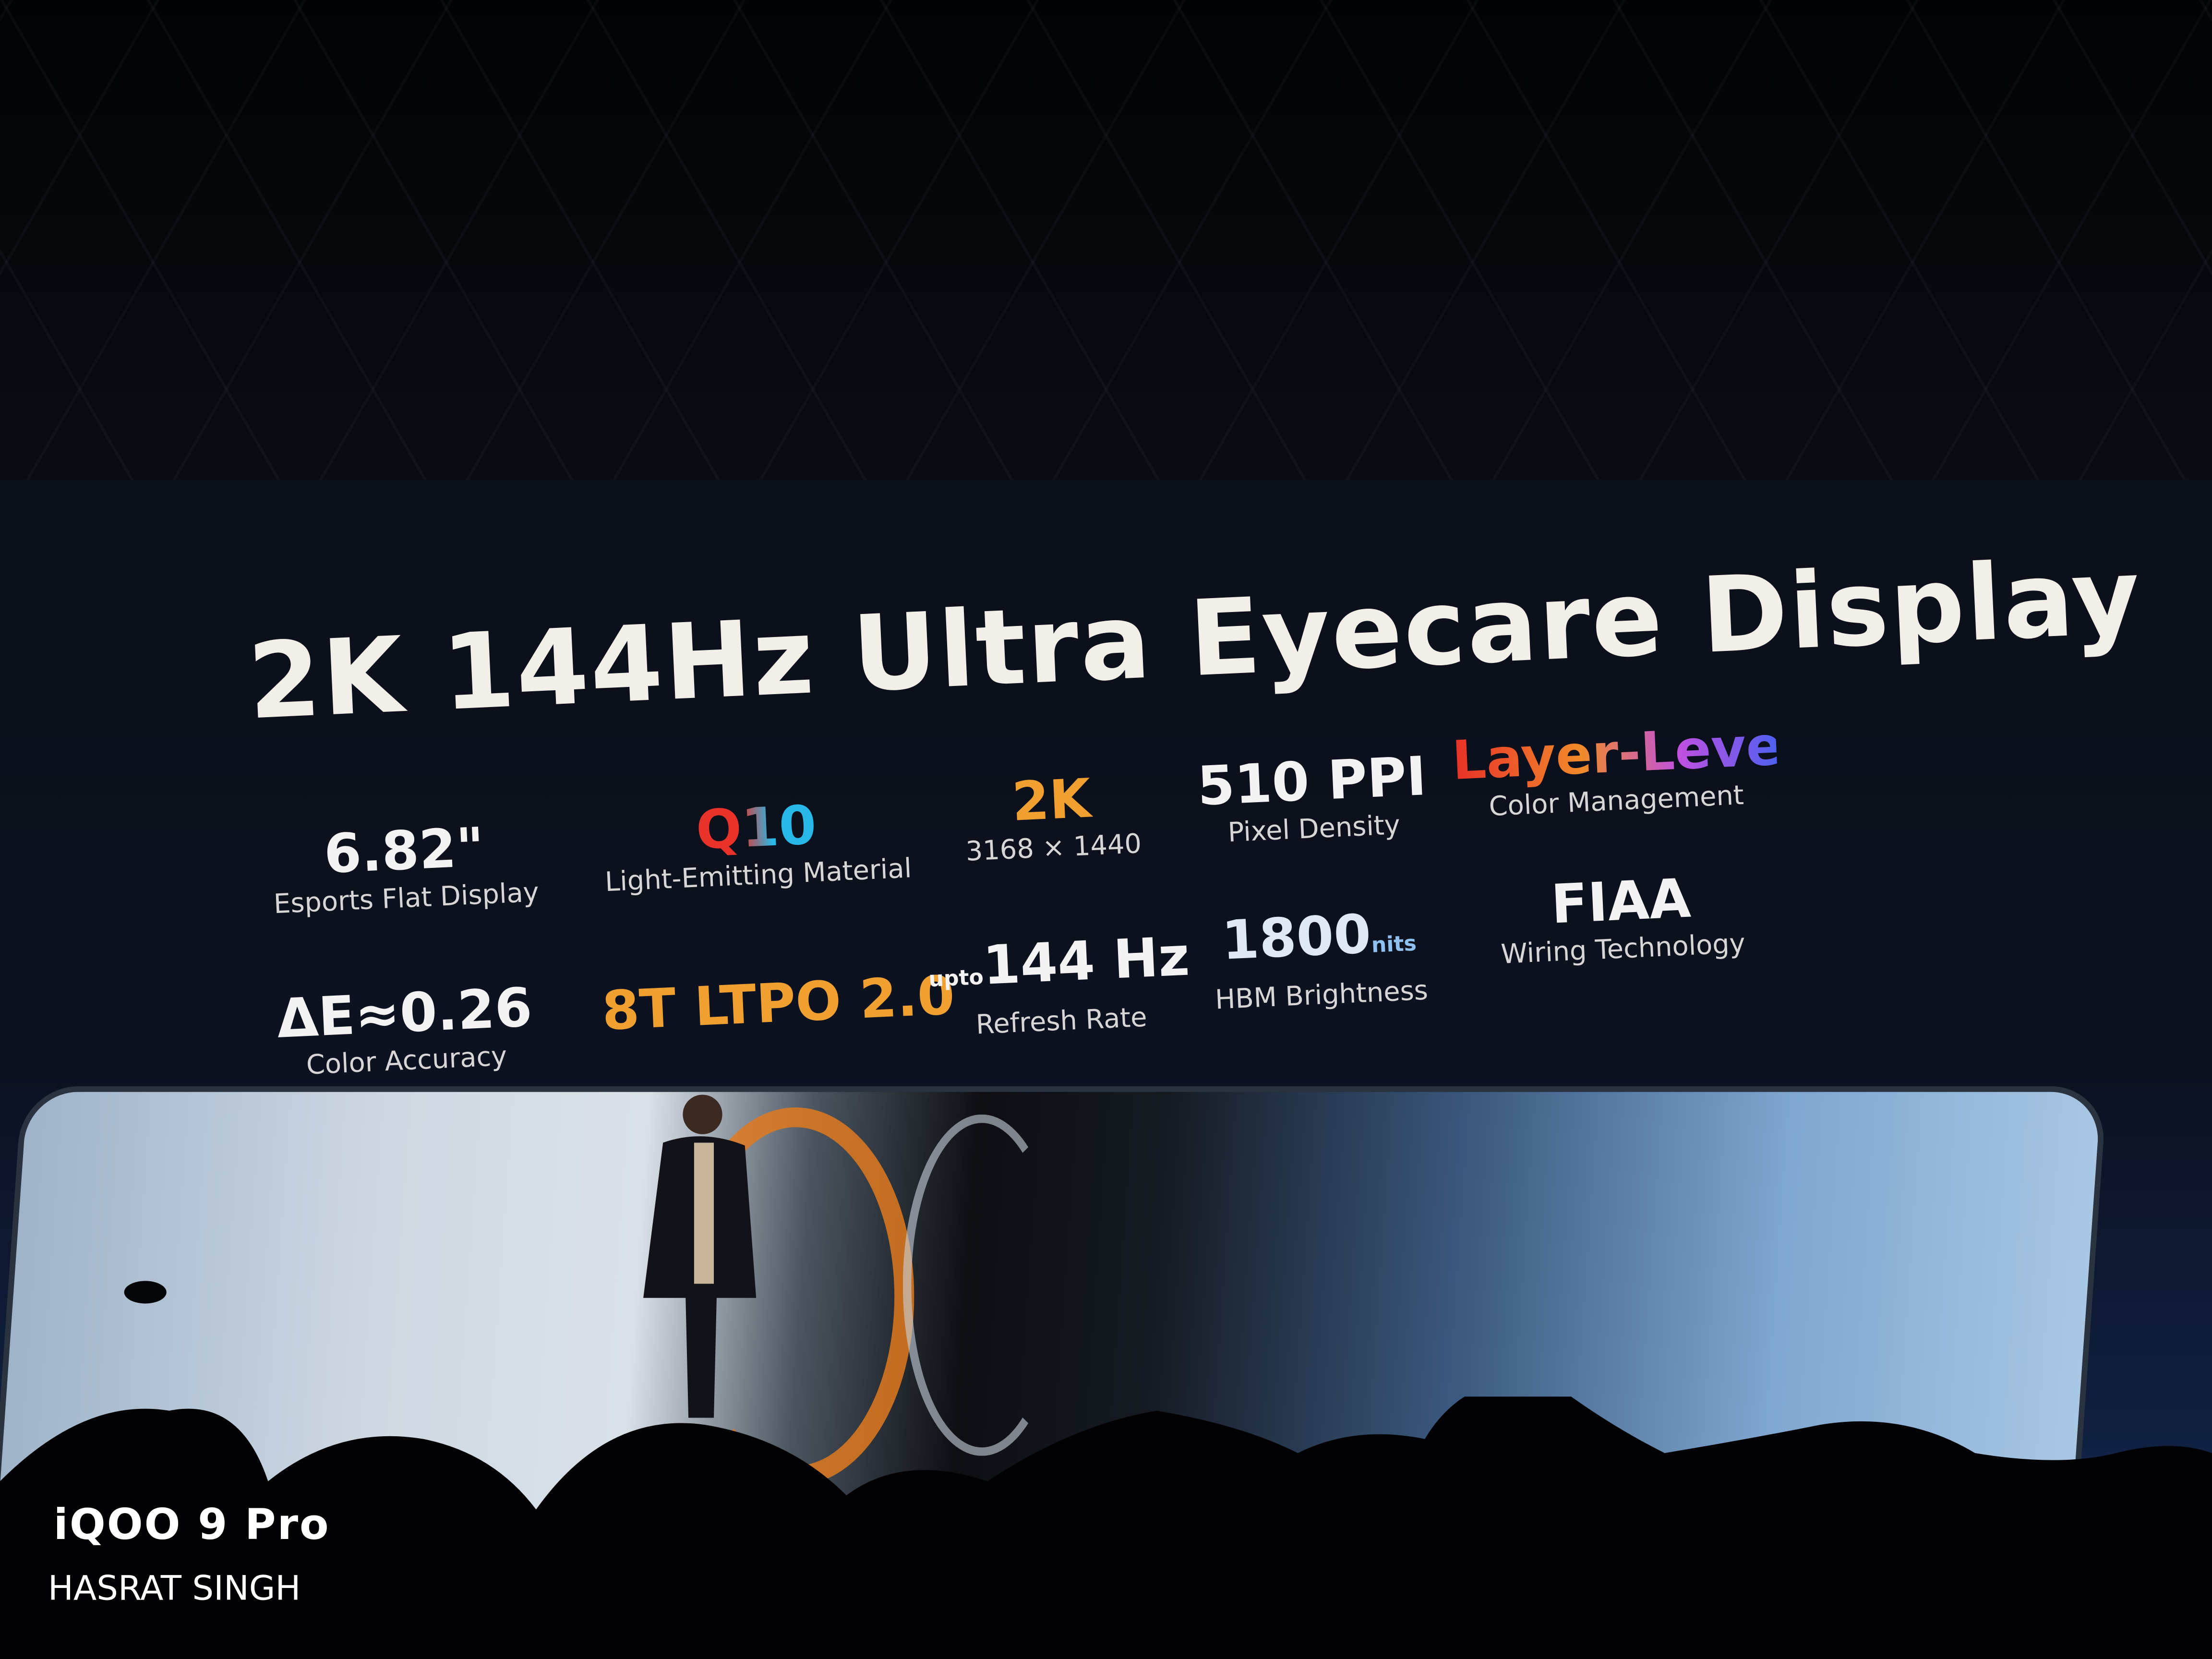 This screenshot has height=1659, width=2212. What do you see at coordinates (700, 1256) in the screenshot?
I see `presenter-silhouette` at bounding box center [700, 1256].